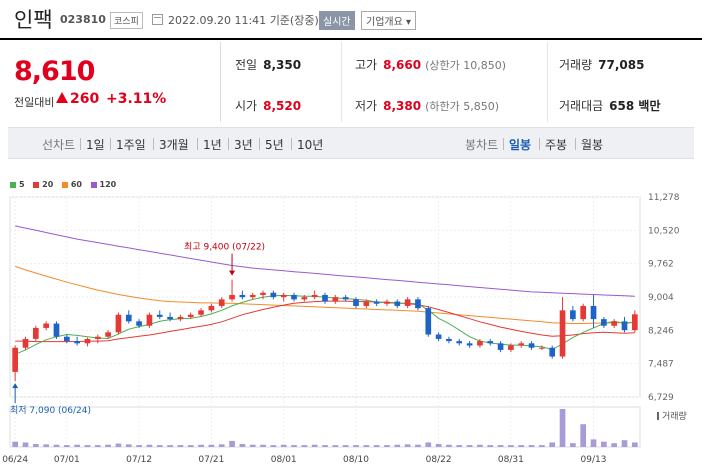 This screenshot has width=702, height=471. Describe the element at coordinates (310, 145) in the screenshot. I see `range-10y: 10년` at that location.